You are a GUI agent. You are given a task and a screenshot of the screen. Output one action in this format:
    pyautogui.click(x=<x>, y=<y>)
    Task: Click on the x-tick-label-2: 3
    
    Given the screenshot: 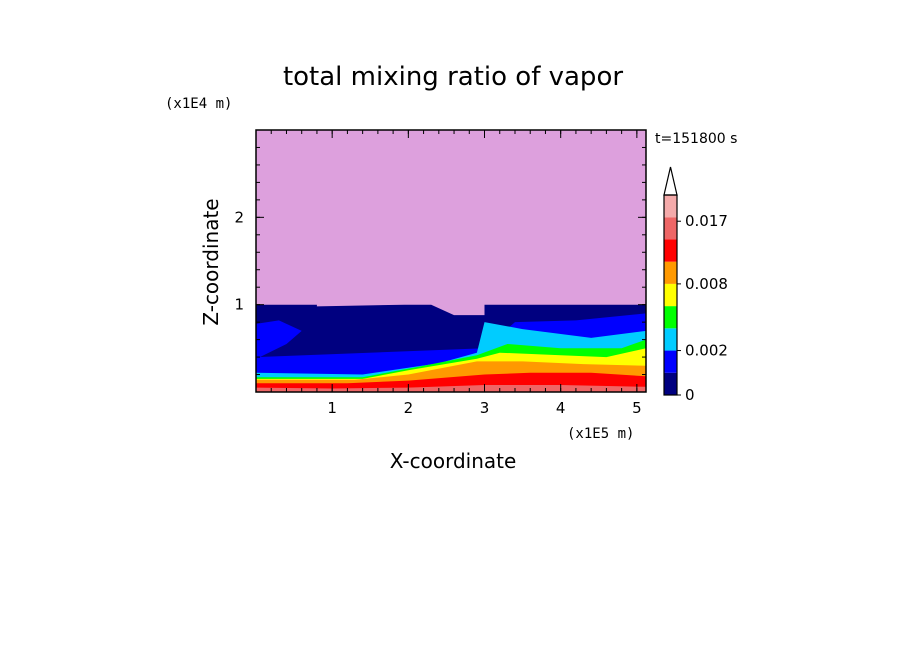 What is the action you would take?
    pyautogui.click(x=485, y=408)
    